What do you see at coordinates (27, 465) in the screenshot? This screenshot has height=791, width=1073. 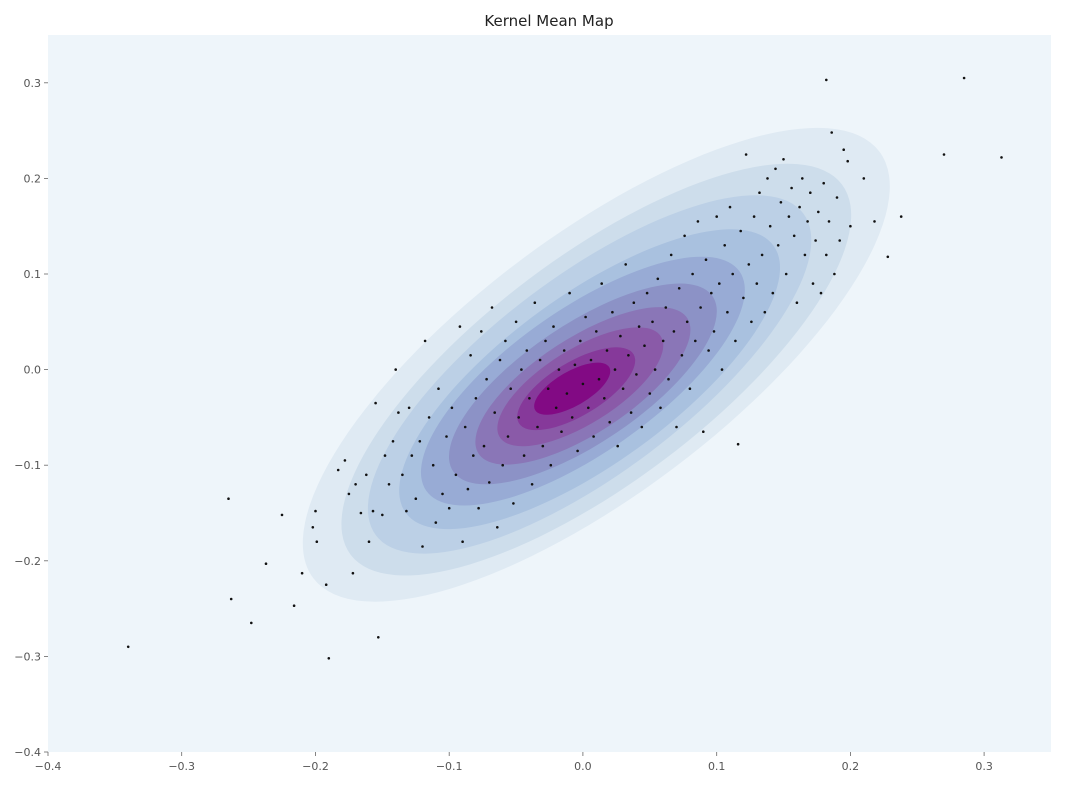 I see `y-tick-label: −0.1` at bounding box center [27, 465].